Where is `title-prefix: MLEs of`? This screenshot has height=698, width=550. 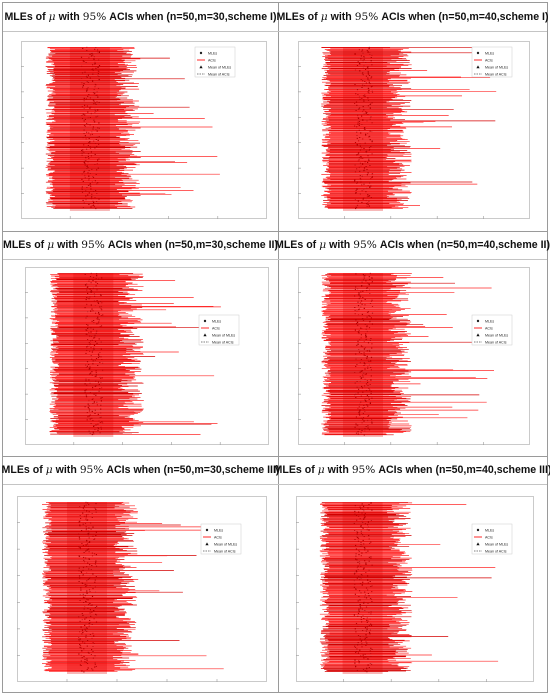
title-prefix: MLEs of is located at coordinates (296, 245).